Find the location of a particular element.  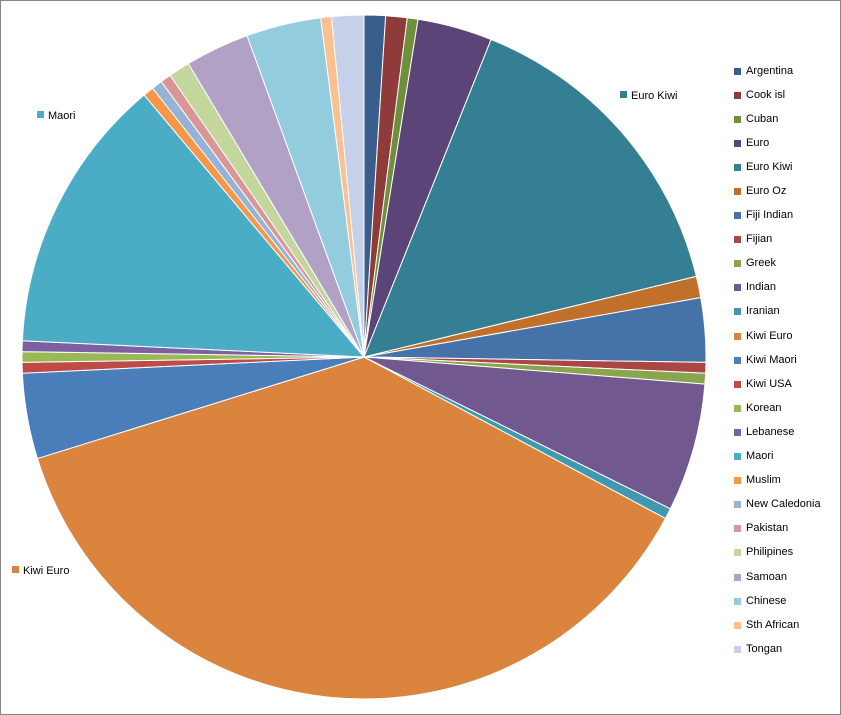

callout-swatch-euro-kiwi is located at coordinates (623, 94).